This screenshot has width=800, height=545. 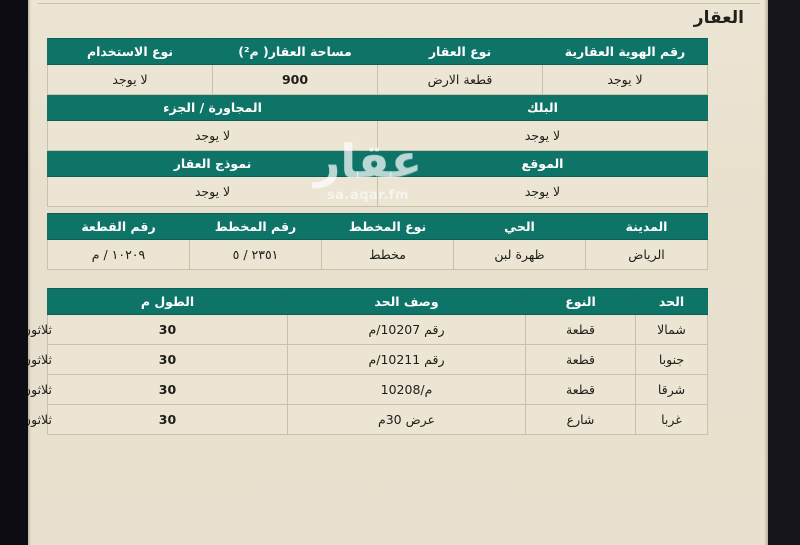 What do you see at coordinates (671, 359) in the screenshot?
I see `boundary-side-south: جنوبا` at bounding box center [671, 359].